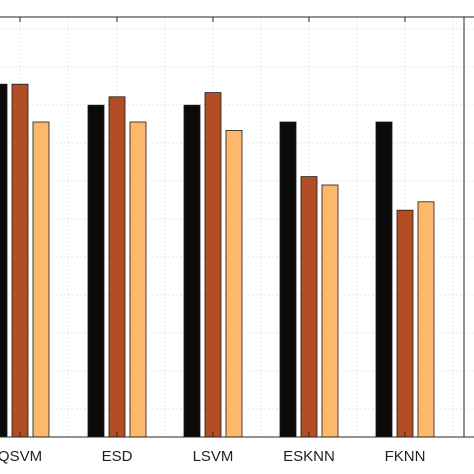 The width and height of the screenshot is (474, 474). I want to click on x-tick-label-qsvm: QSVM, so click(21, 456).